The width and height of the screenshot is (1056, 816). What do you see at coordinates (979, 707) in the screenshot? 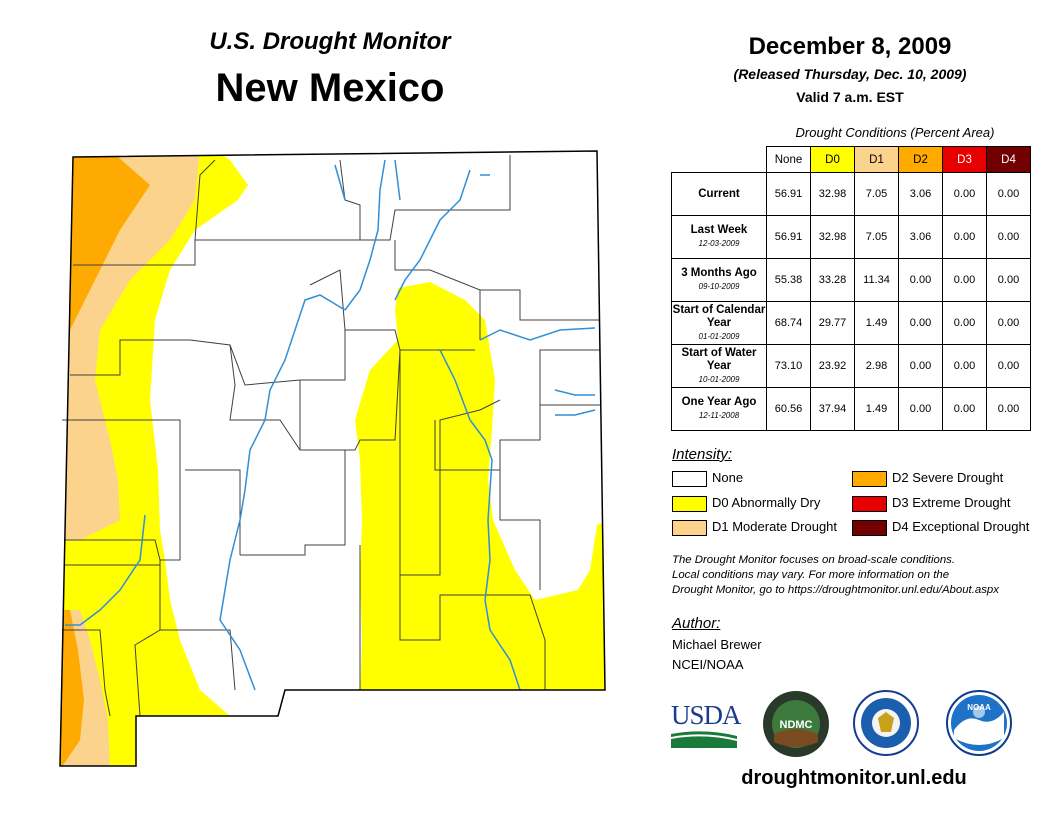
I see `noaa-logo-text: NOAA` at bounding box center [979, 707].